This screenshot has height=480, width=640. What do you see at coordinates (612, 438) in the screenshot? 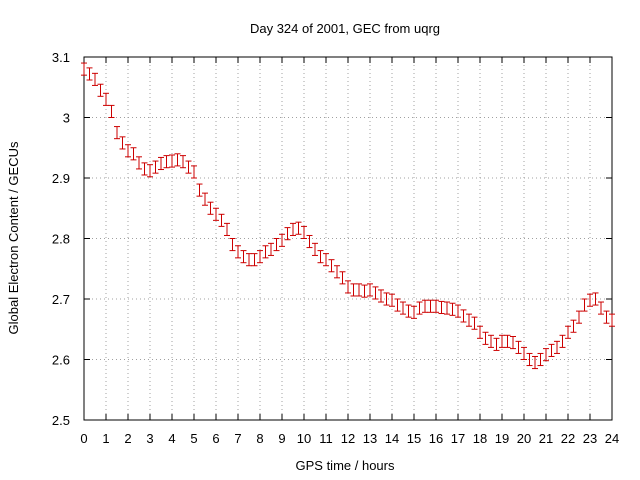
I see `x-tick-label: 24` at bounding box center [612, 438].